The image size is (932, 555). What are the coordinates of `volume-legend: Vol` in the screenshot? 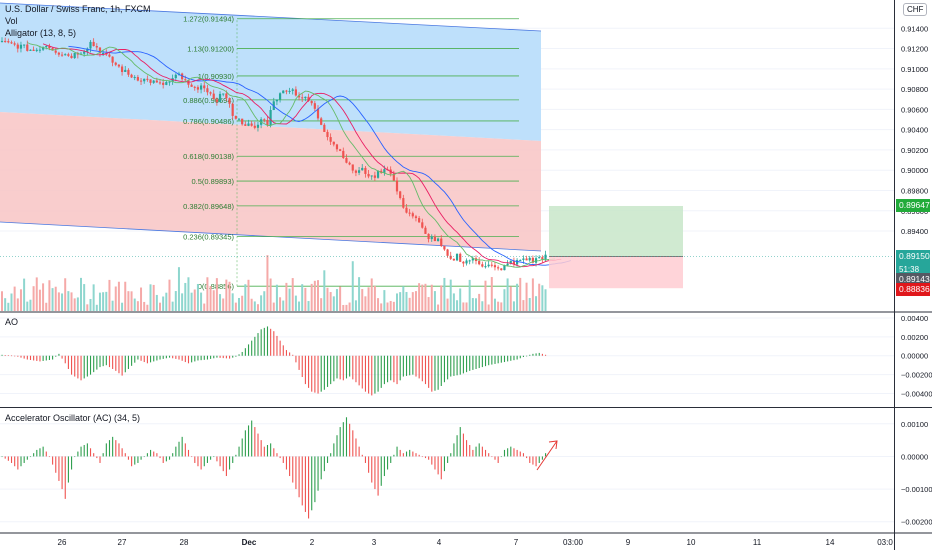 It's located at (11, 21).